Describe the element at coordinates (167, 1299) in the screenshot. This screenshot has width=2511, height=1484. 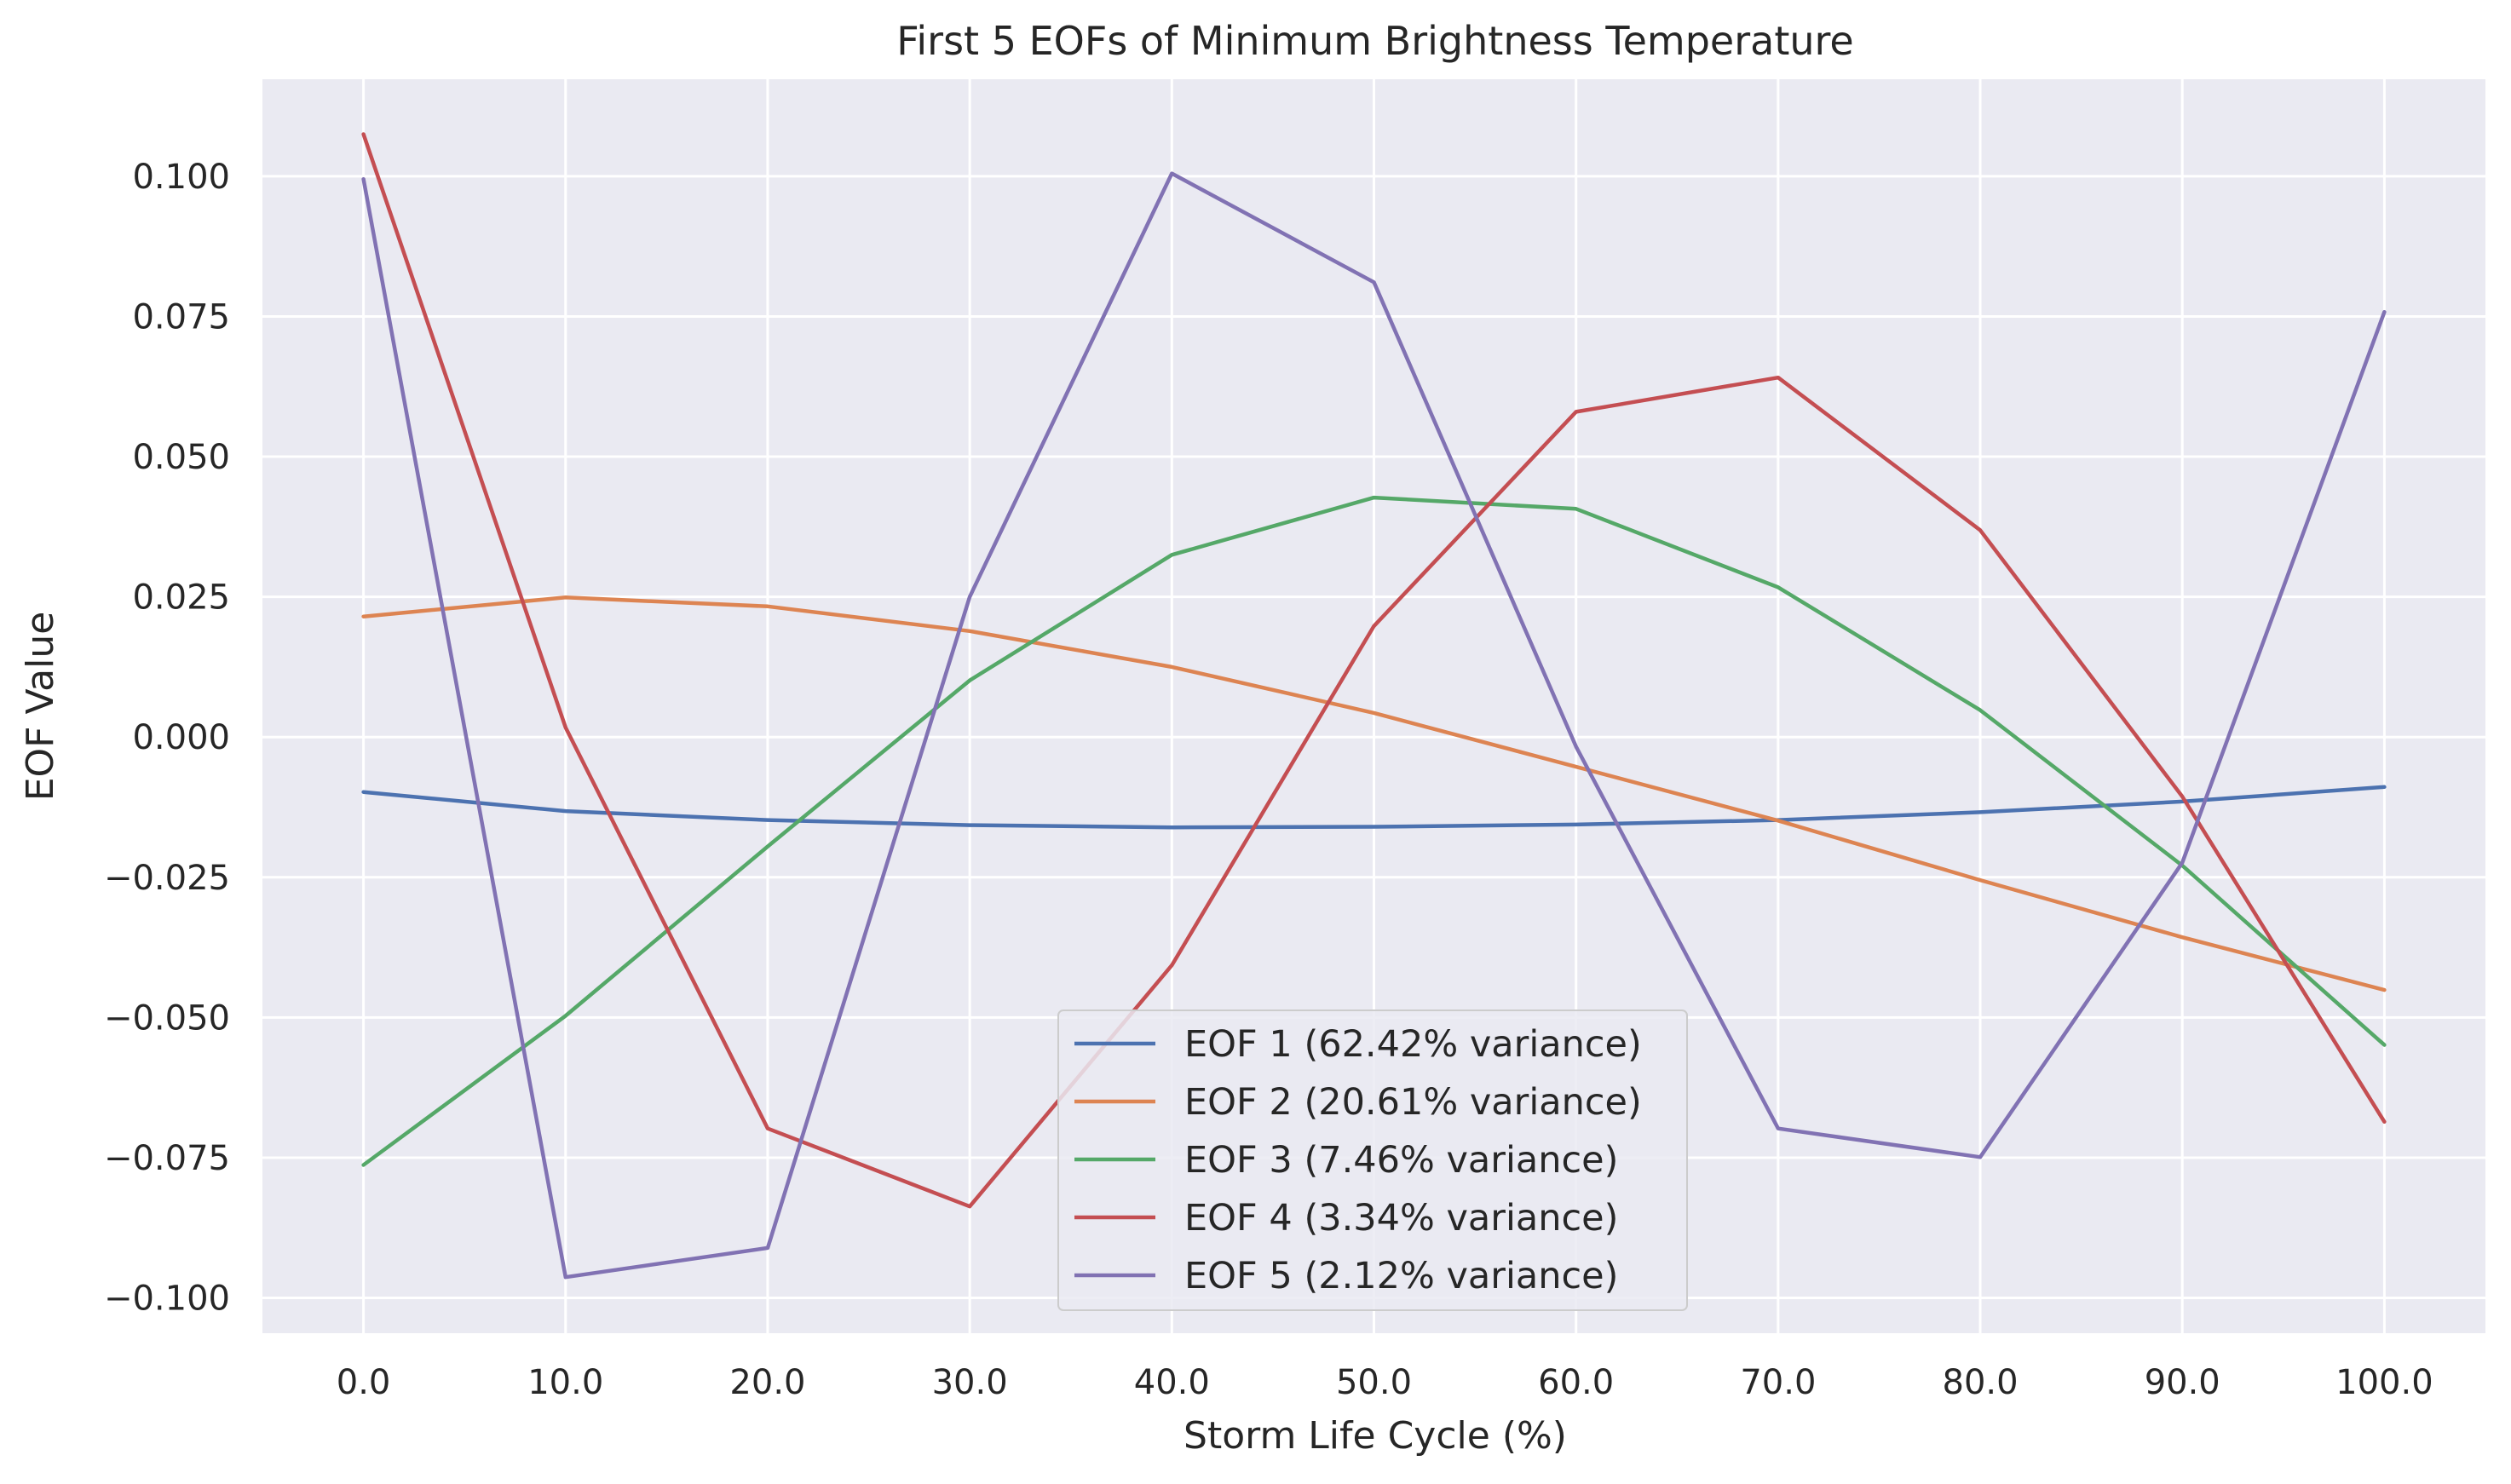
I see `y-tick-label: −0.100` at that location.